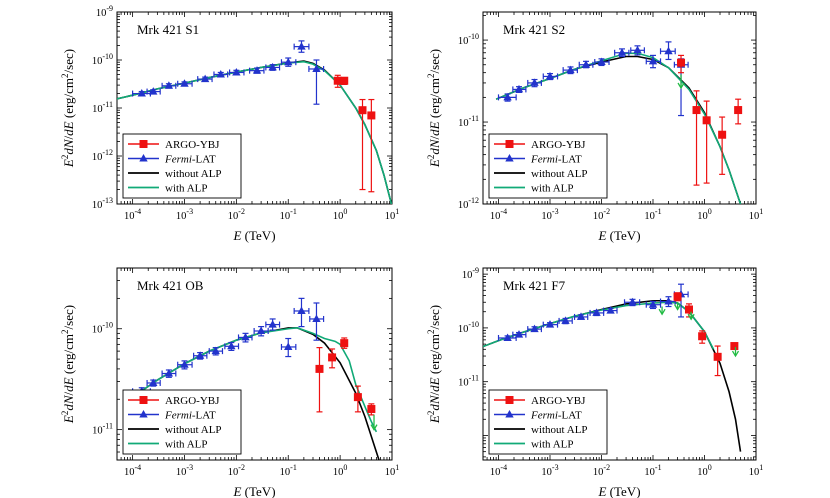  I want to click on x-tick-label: 10⁰, so click(340, 470).